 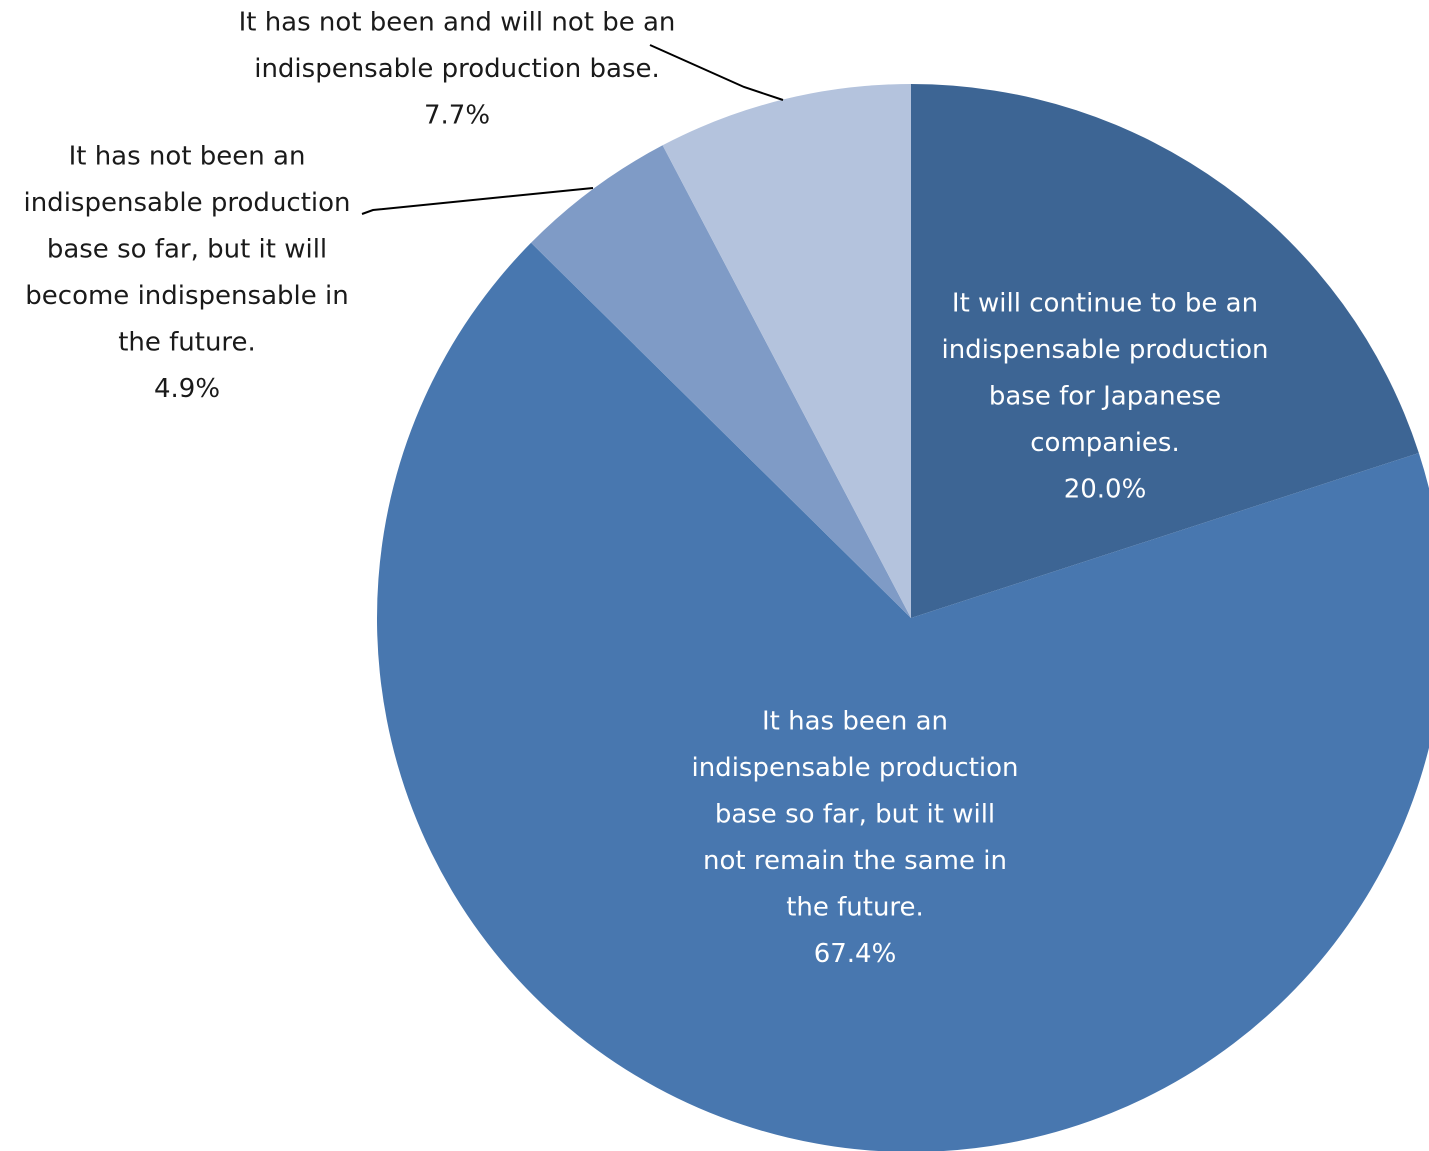 What do you see at coordinates (1105, 490) in the screenshot?
I see `slice-value-label: 20.0%` at bounding box center [1105, 490].